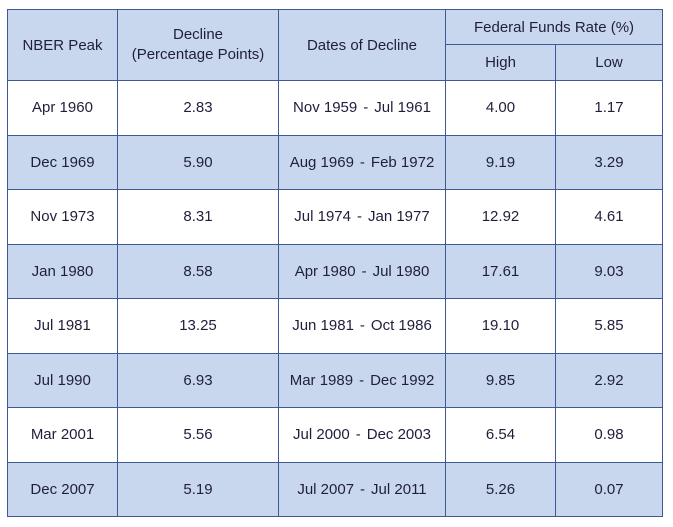 This screenshot has width=673, height=527. What do you see at coordinates (62, 271) in the screenshot?
I see `cell-nber-peak: Jan 1980` at bounding box center [62, 271].